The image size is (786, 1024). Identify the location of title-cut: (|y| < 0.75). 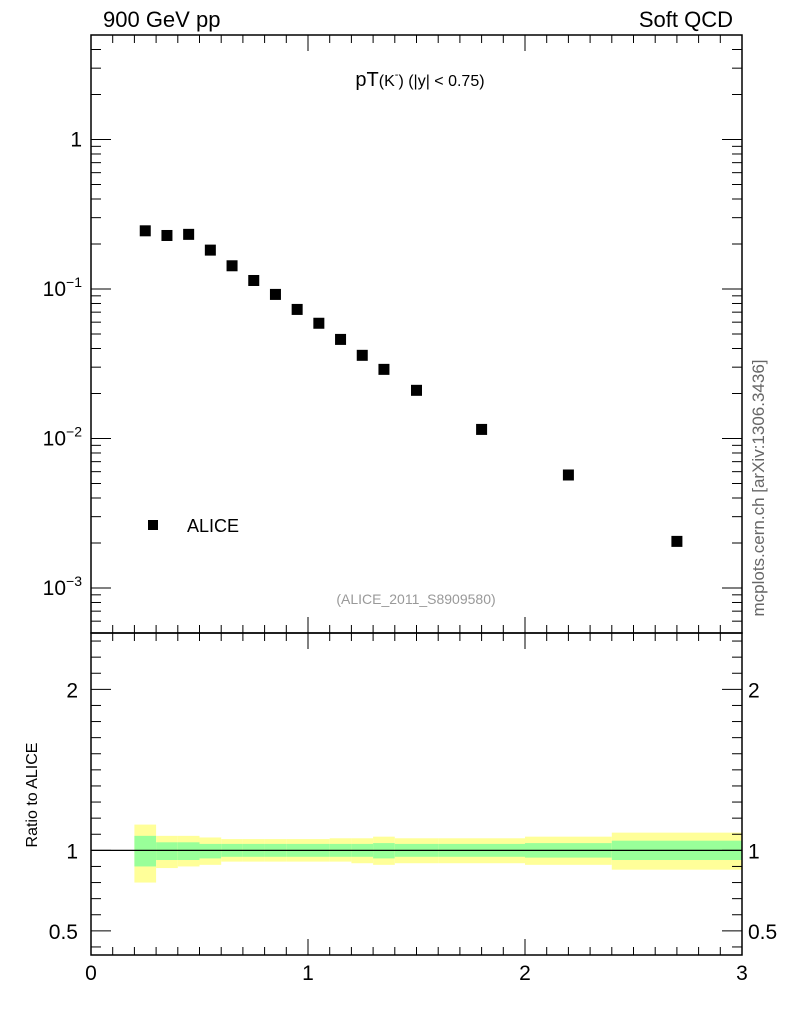
(444, 81).